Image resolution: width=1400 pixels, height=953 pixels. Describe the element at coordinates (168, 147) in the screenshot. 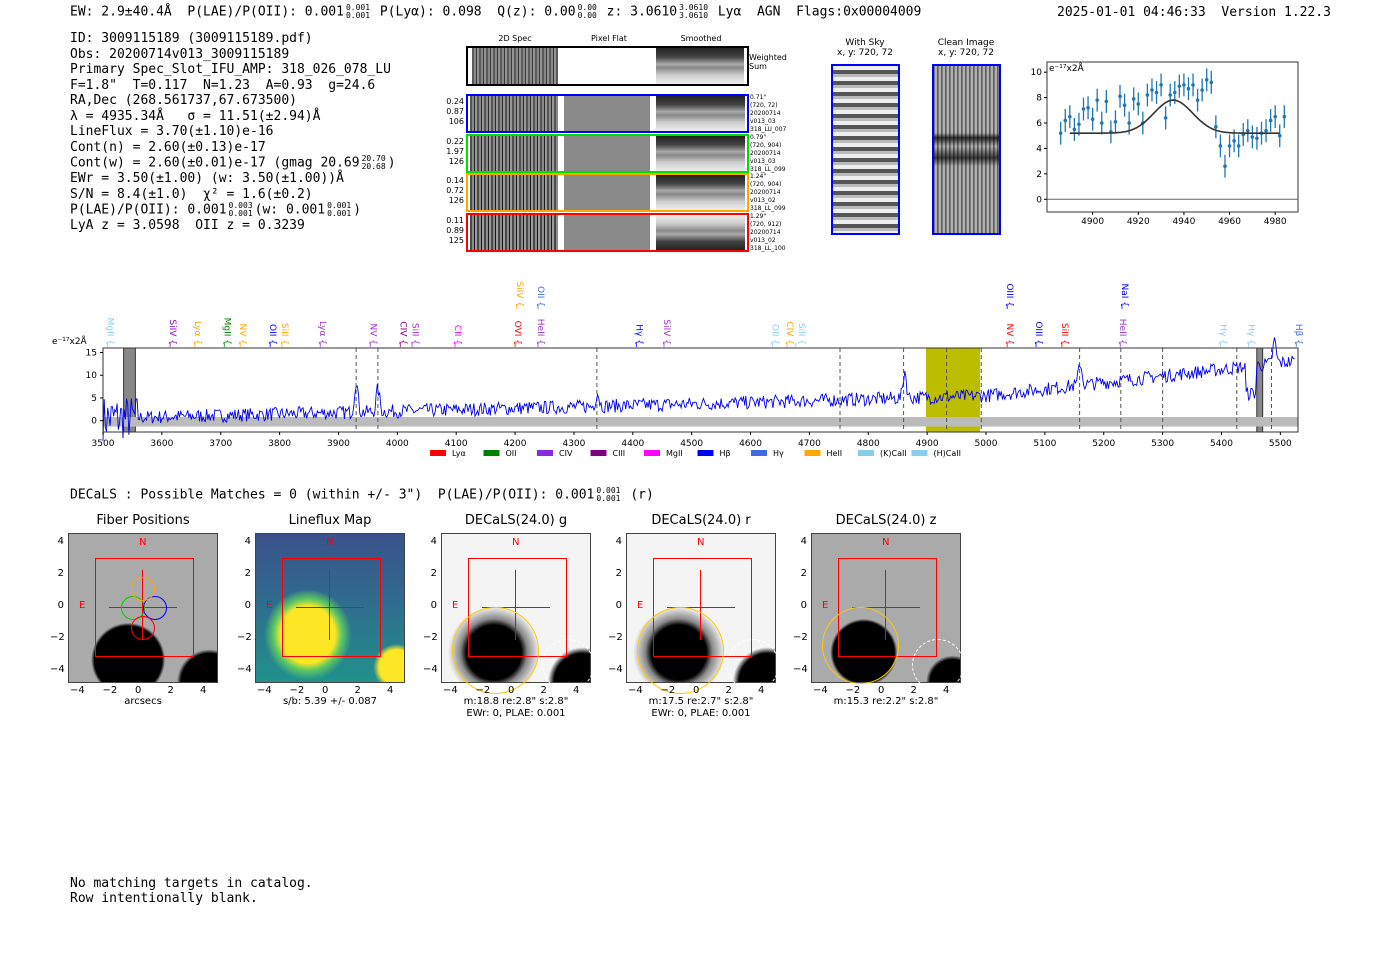

I see `info-contn: Cont(n) = 2.60(±0.13)e-17` at that location.